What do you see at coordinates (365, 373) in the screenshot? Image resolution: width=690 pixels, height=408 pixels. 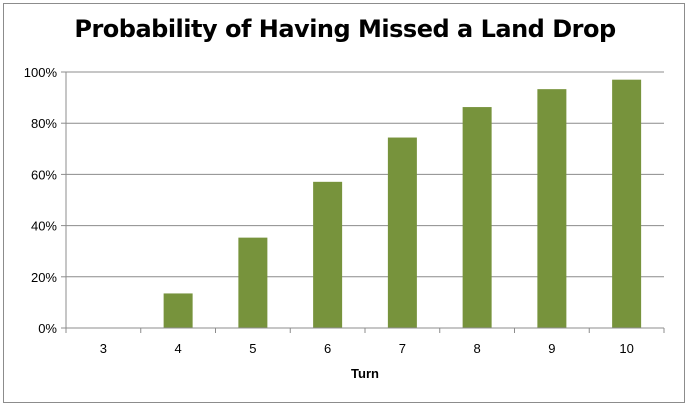 I see `x-axis-title: Turn` at bounding box center [365, 373].